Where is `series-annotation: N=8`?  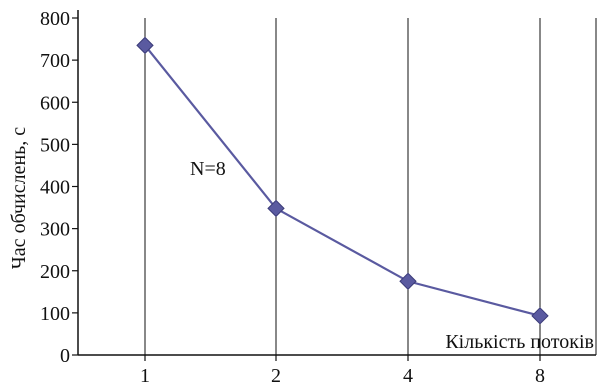
series-annotation: N=8 is located at coordinates (208, 169).